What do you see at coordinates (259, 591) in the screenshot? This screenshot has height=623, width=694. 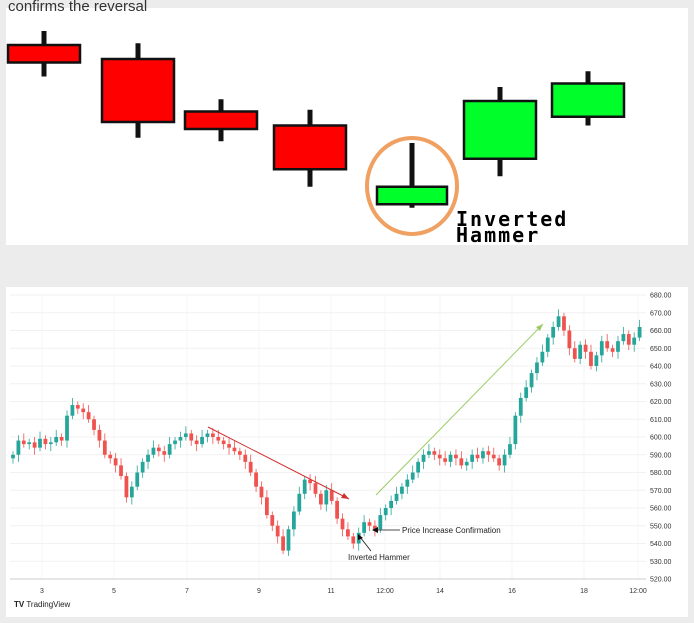 I see `x-tick-label: 9` at bounding box center [259, 591].